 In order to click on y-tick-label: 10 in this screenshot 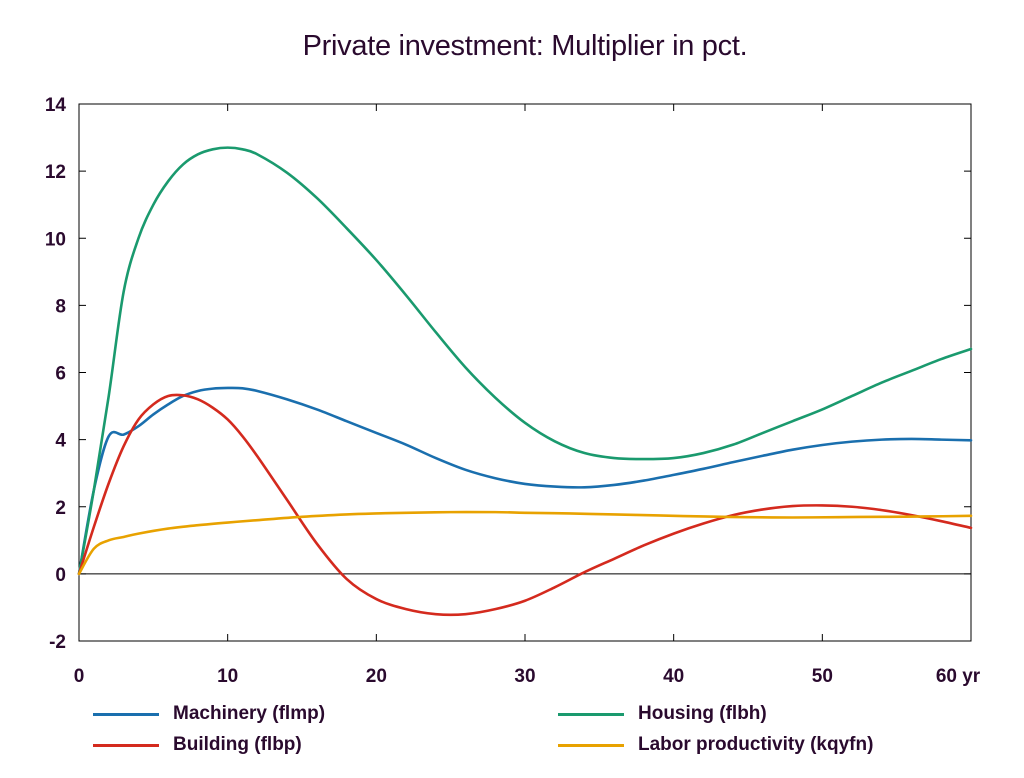, I will do `click(55, 239)`.